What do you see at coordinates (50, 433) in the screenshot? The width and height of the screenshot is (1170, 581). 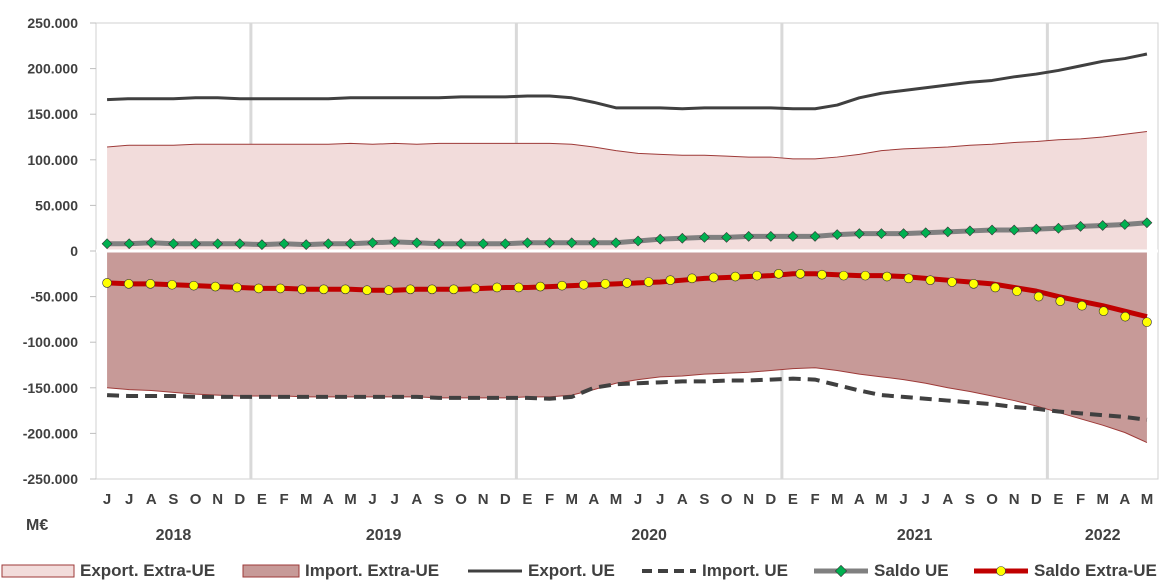 I see `y-tick-label: -200.000` at bounding box center [50, 433].